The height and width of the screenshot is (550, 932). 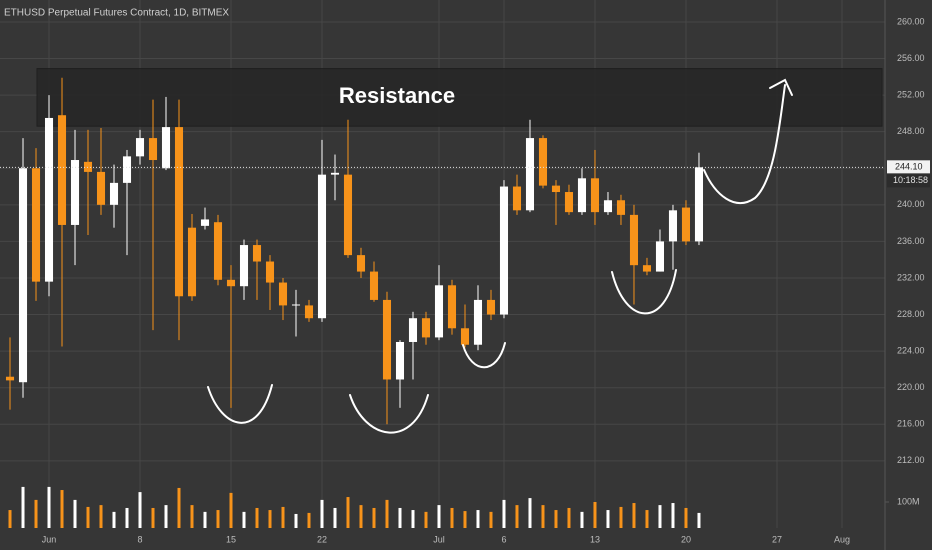 I want to click on y-tick-label: 216.00, so click(x=911, y=424).